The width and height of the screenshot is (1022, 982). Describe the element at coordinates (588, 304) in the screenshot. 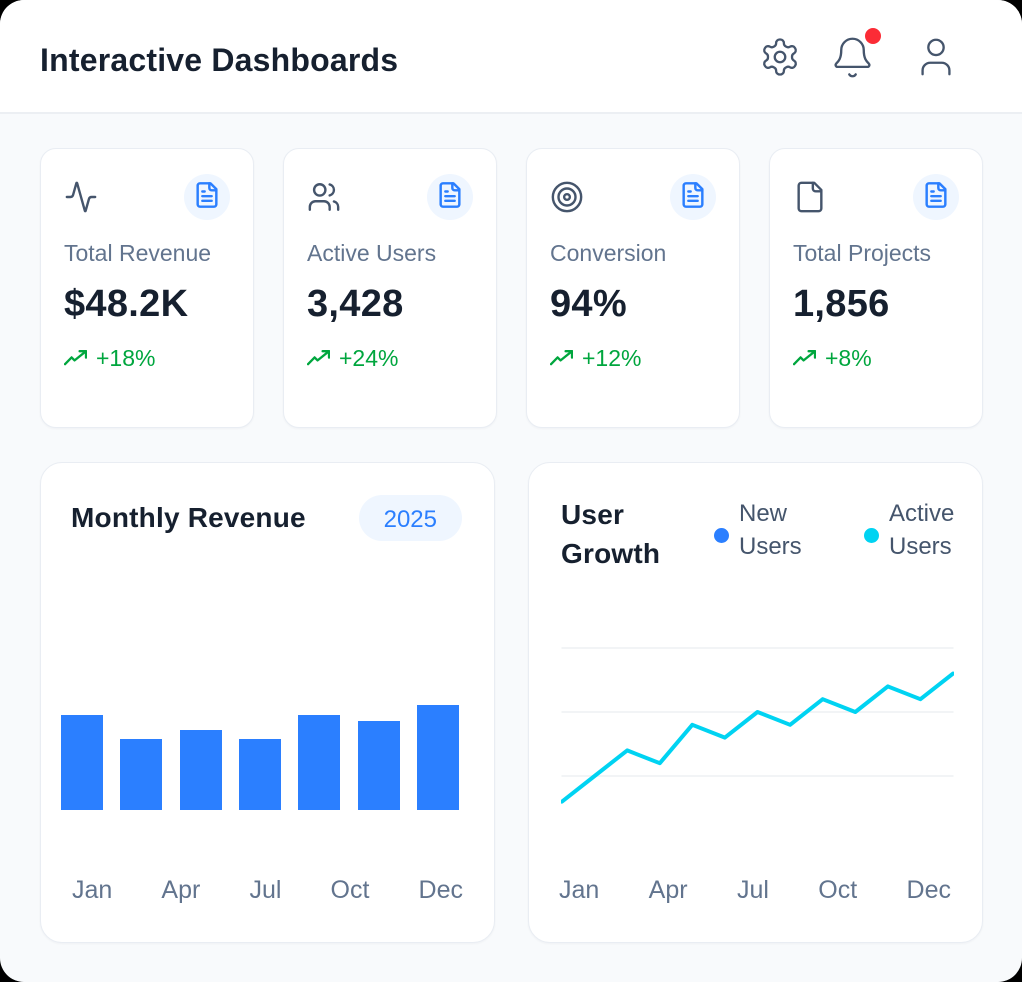

I see `stat-value: 94%` at that location.